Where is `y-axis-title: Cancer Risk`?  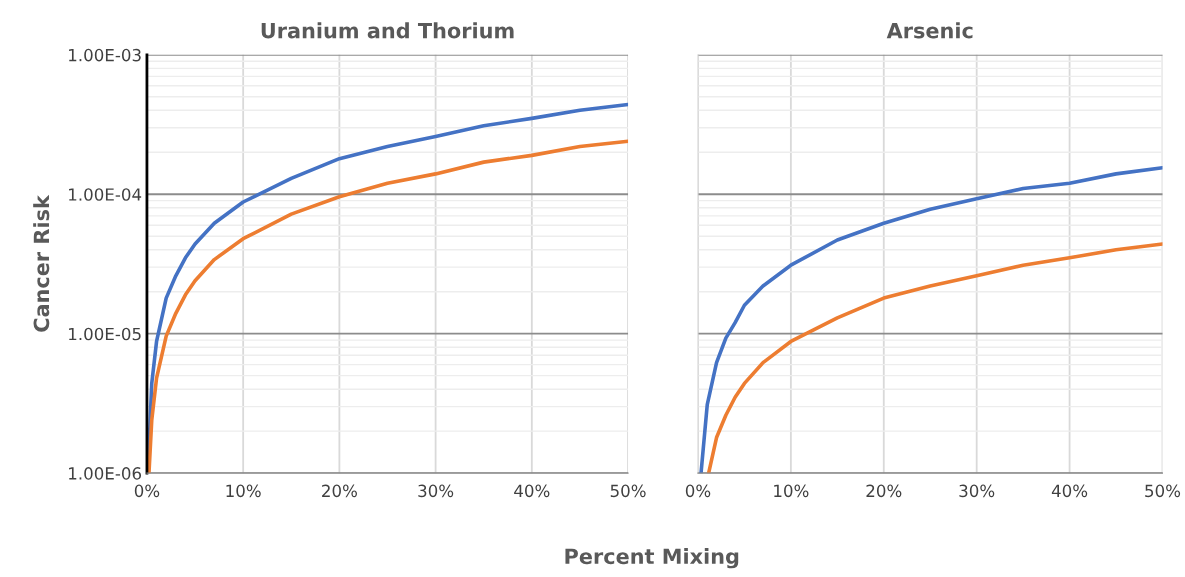 y-axis-title: Cancer Risk is located at coordinates (41, 263).